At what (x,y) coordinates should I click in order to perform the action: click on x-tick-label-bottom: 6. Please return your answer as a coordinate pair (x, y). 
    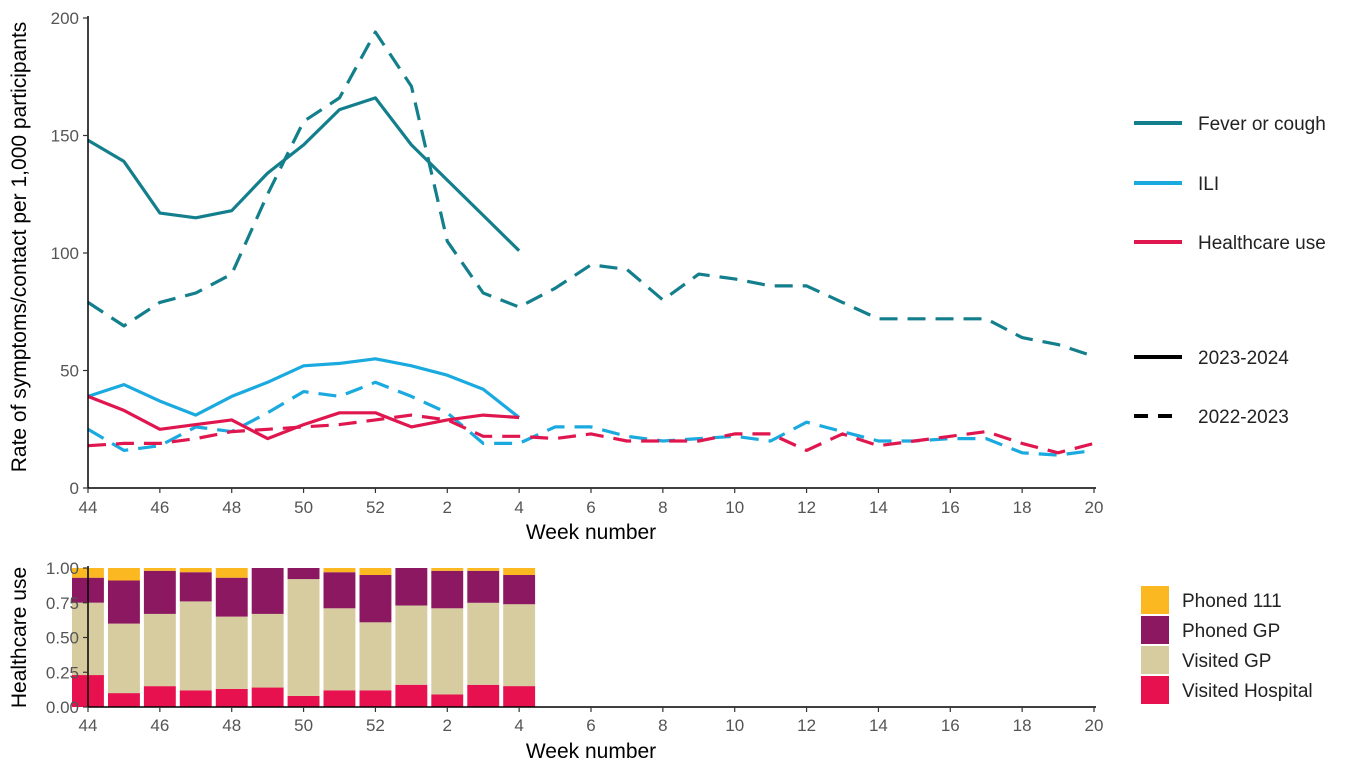
    Looking at the image, I should click on (590, 725).